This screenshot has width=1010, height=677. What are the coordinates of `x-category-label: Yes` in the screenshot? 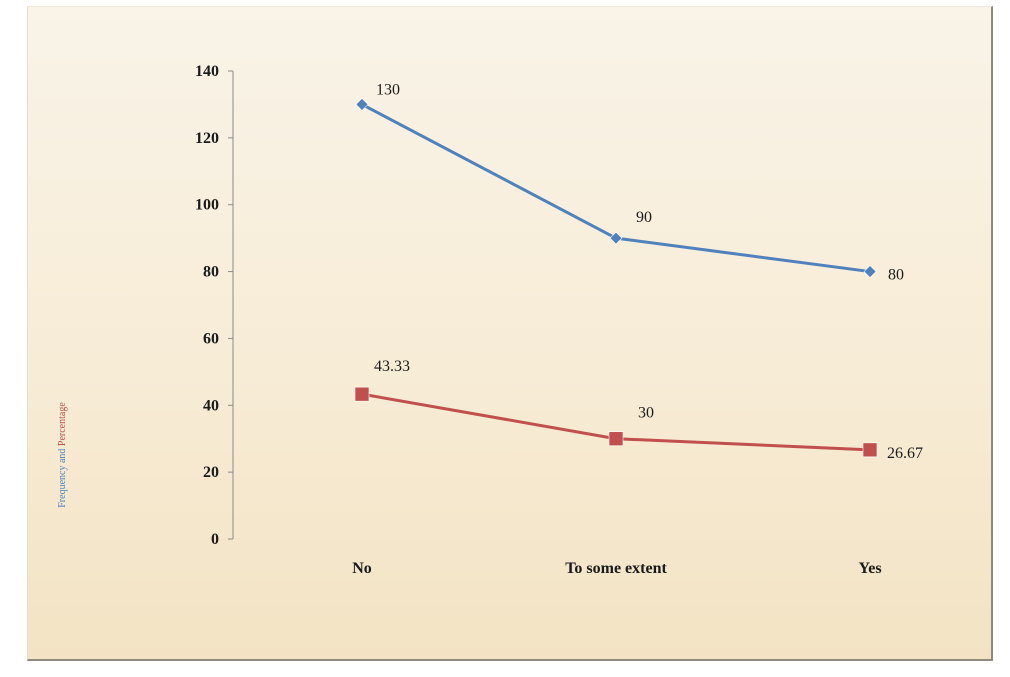 It's located at (869, 568).